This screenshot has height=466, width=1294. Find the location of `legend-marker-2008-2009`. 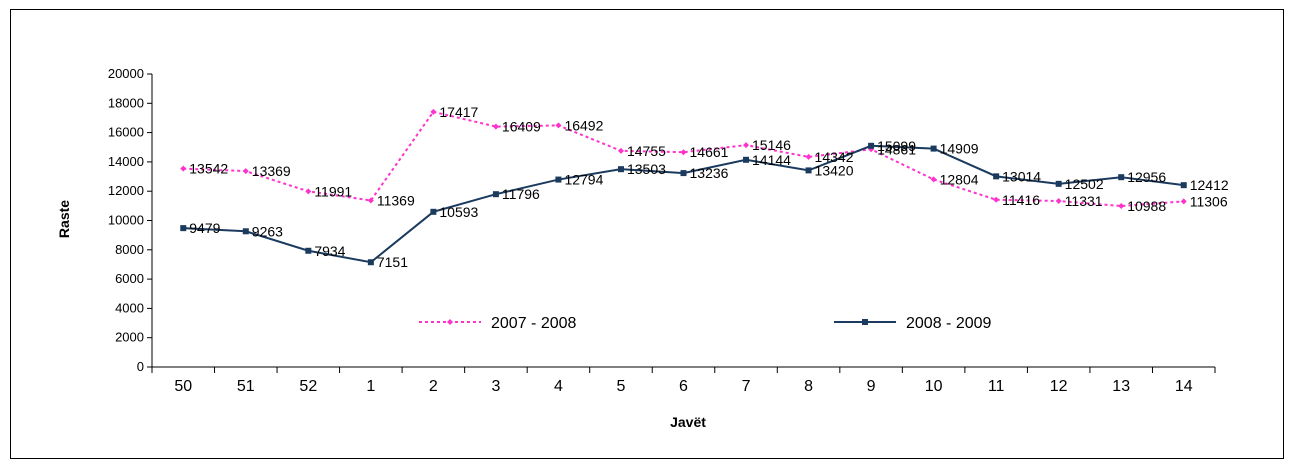

legend-marker-2008-2009 is located at coordinates (865, 322).